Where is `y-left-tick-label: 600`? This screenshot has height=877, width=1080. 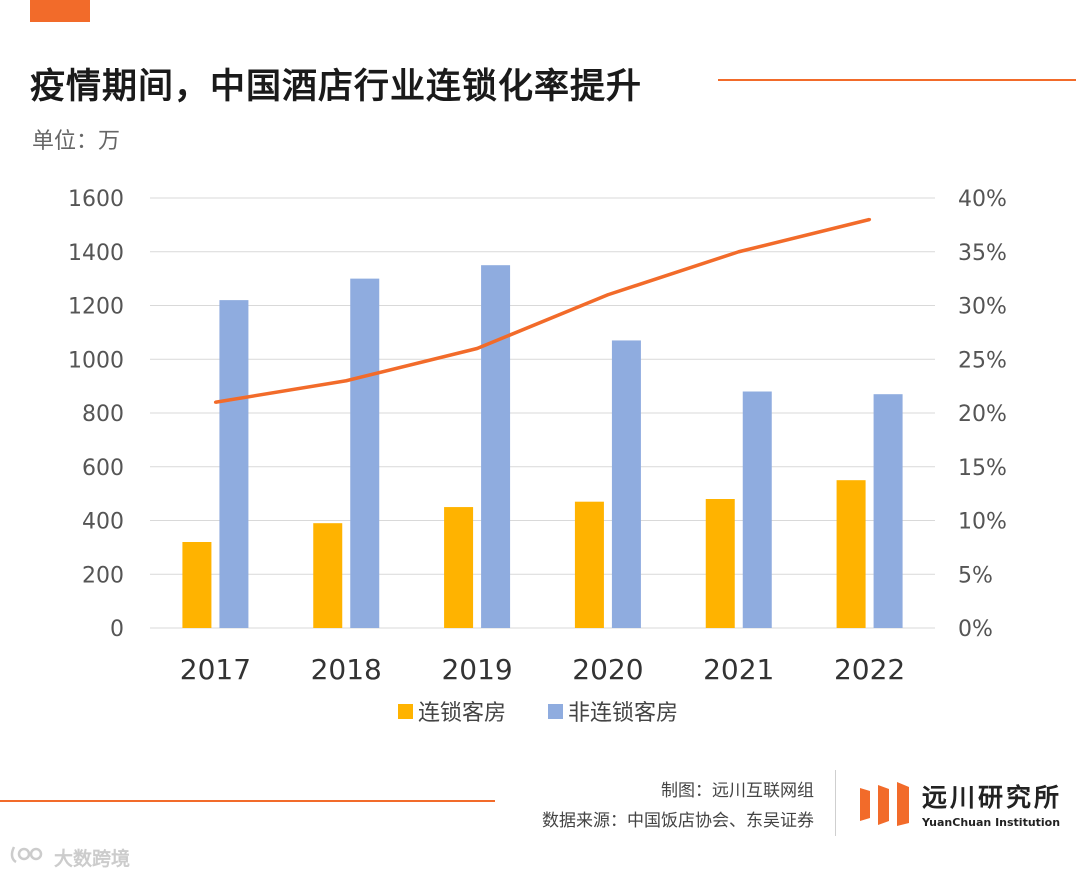
y-left-tick-label: 600 is located at coordinates (103, 468).